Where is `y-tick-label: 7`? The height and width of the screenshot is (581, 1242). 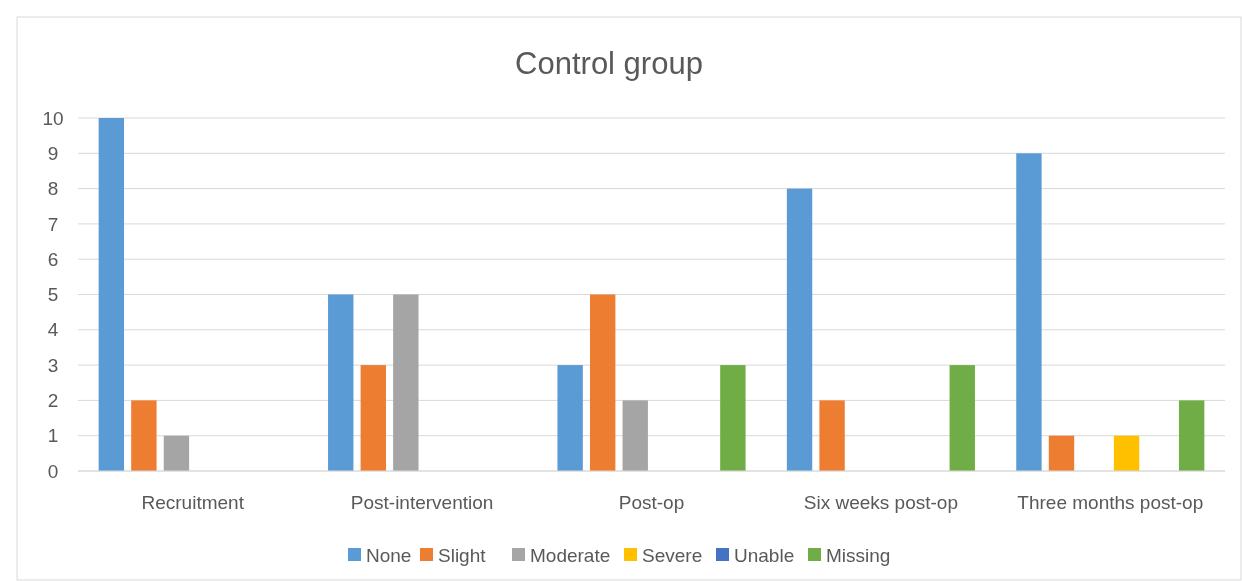 y-tick-label: 7 is located at coordinates (53, 224).